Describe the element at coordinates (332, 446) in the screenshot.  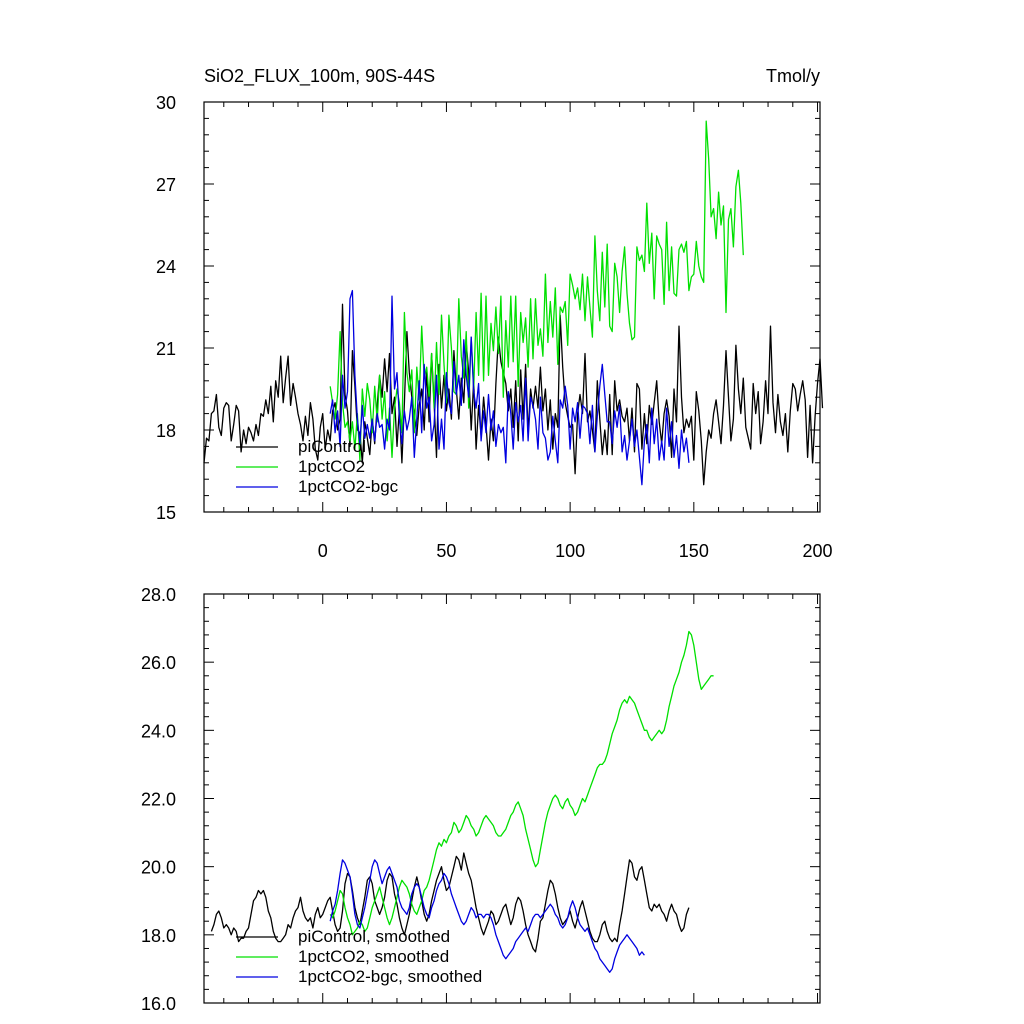
I see `top-legend-label: piControl` at that location.